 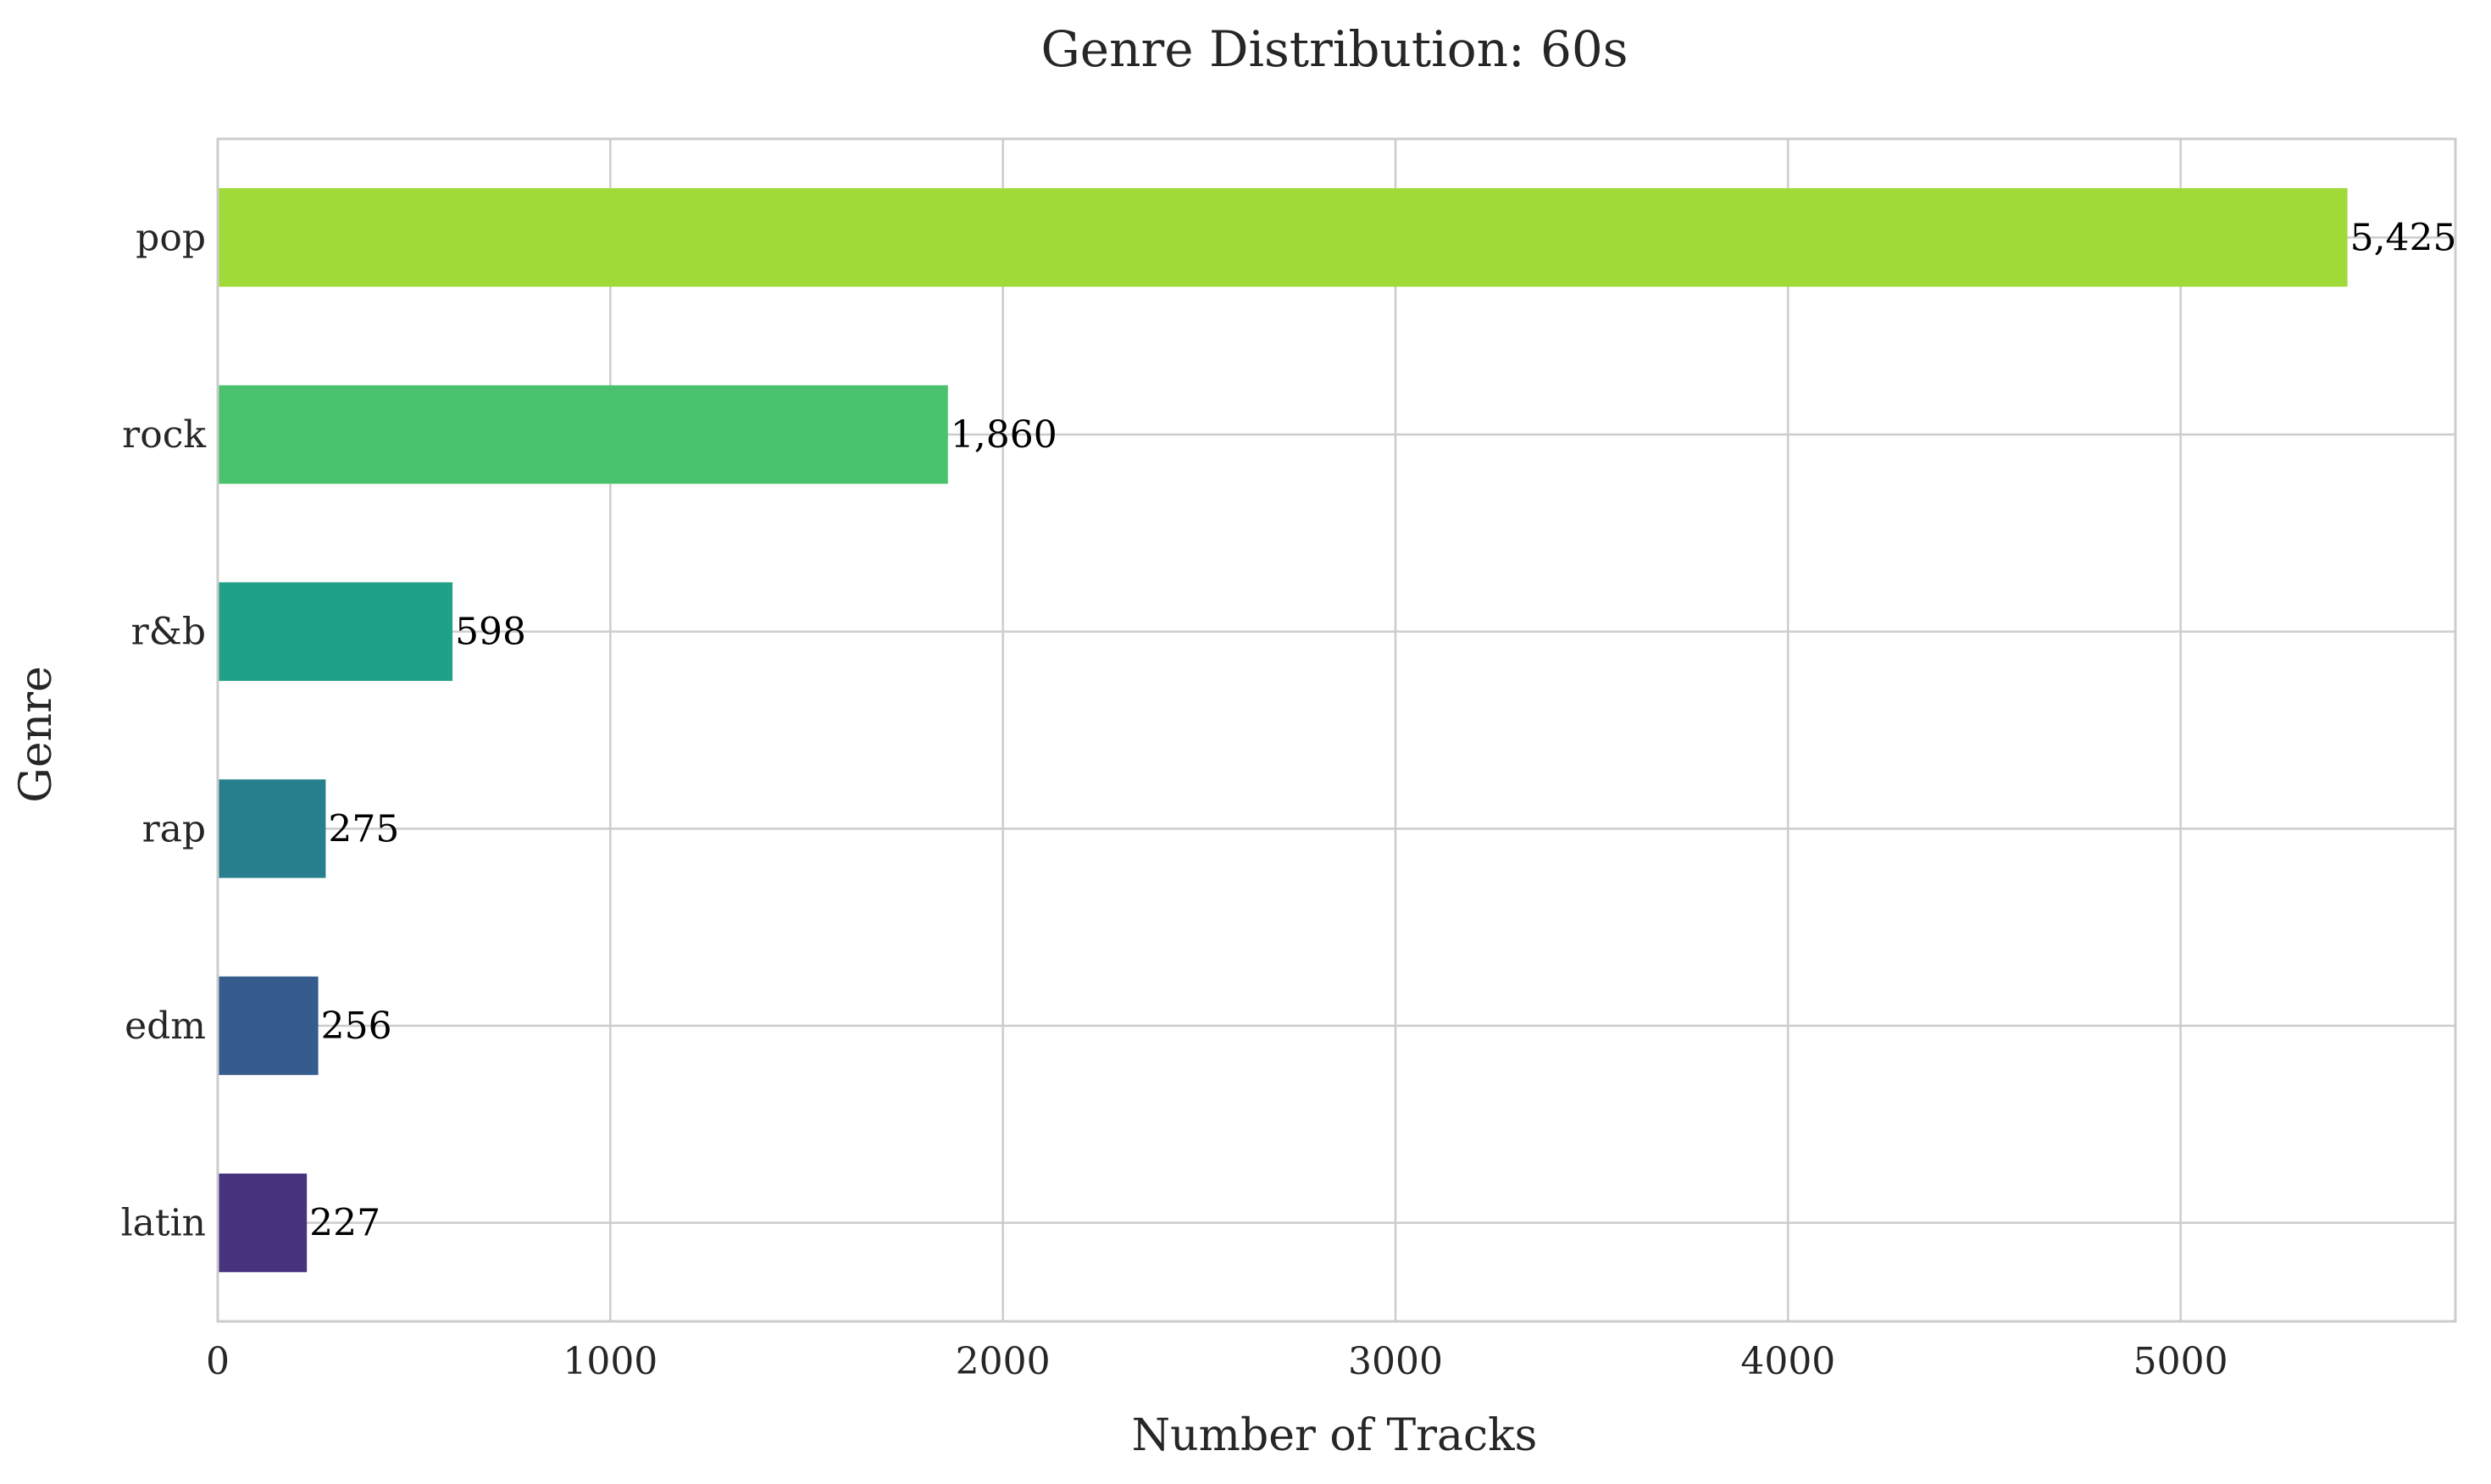 I want to click on y-tick-label: rap, so click(x=174, y=828).